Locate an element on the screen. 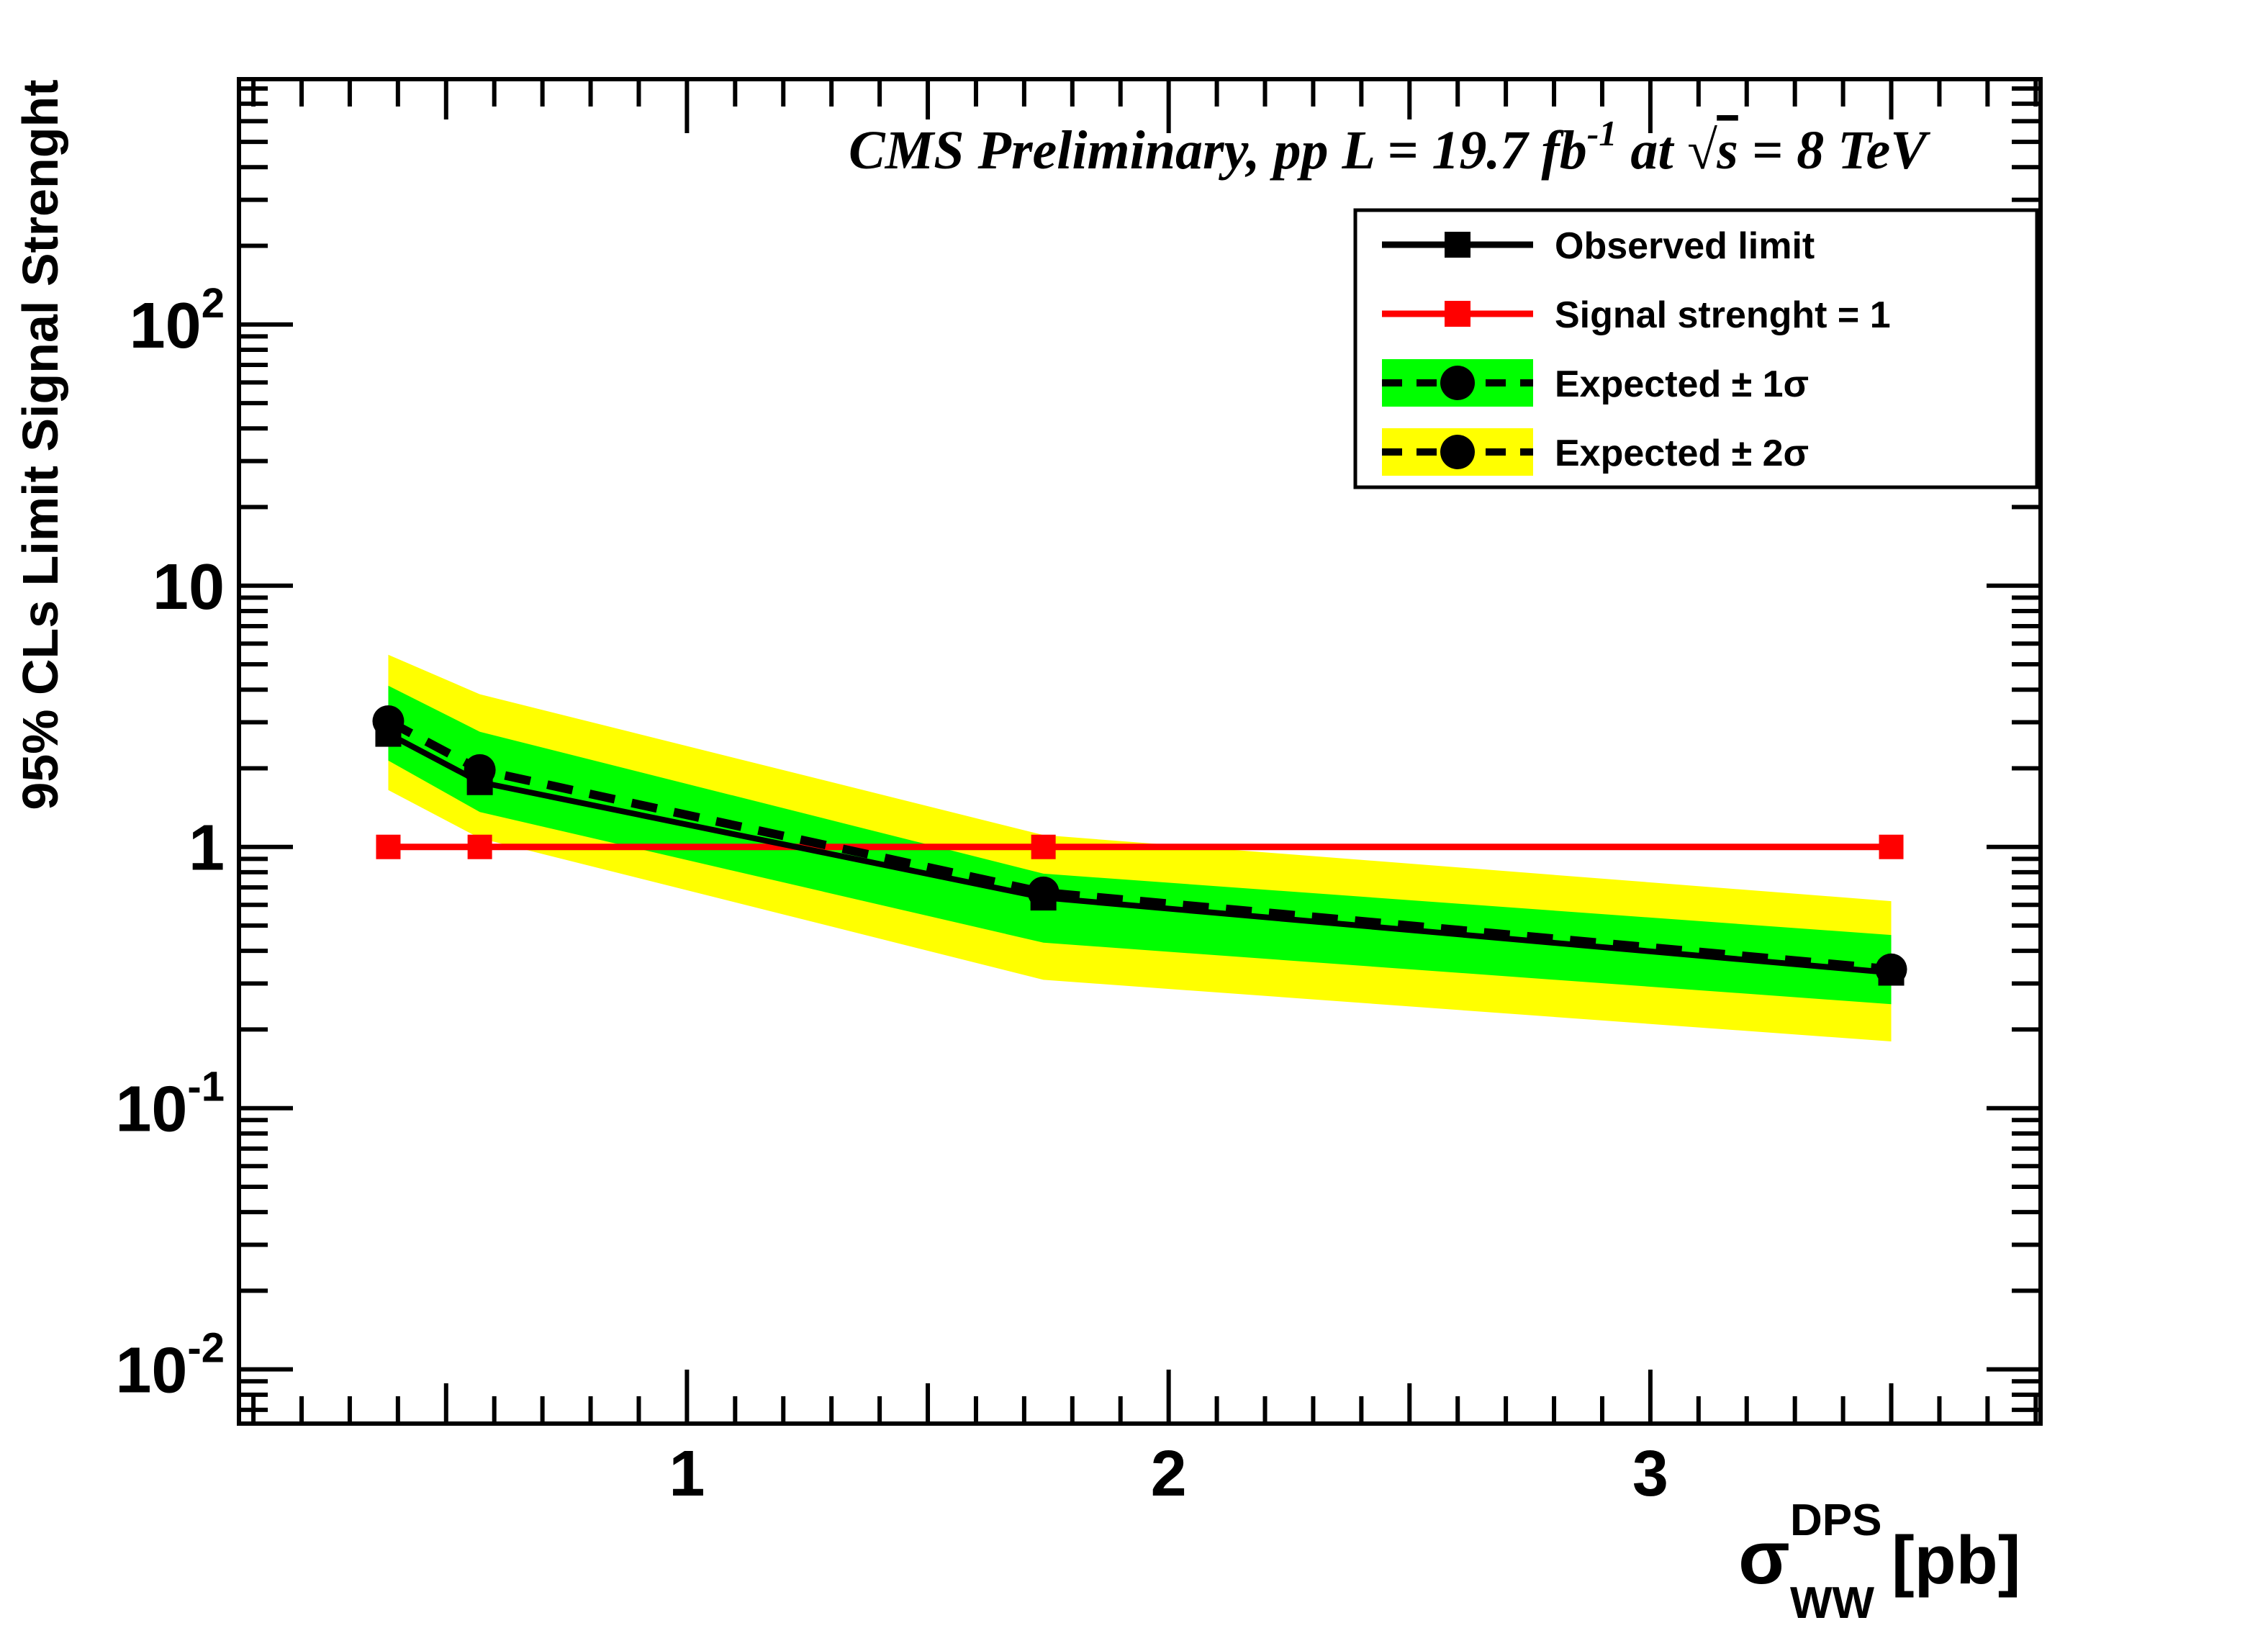 Image resolution: width=2268 pixels, height=1628 pixels. band-1sigma is located at coordinates (1140, 845).